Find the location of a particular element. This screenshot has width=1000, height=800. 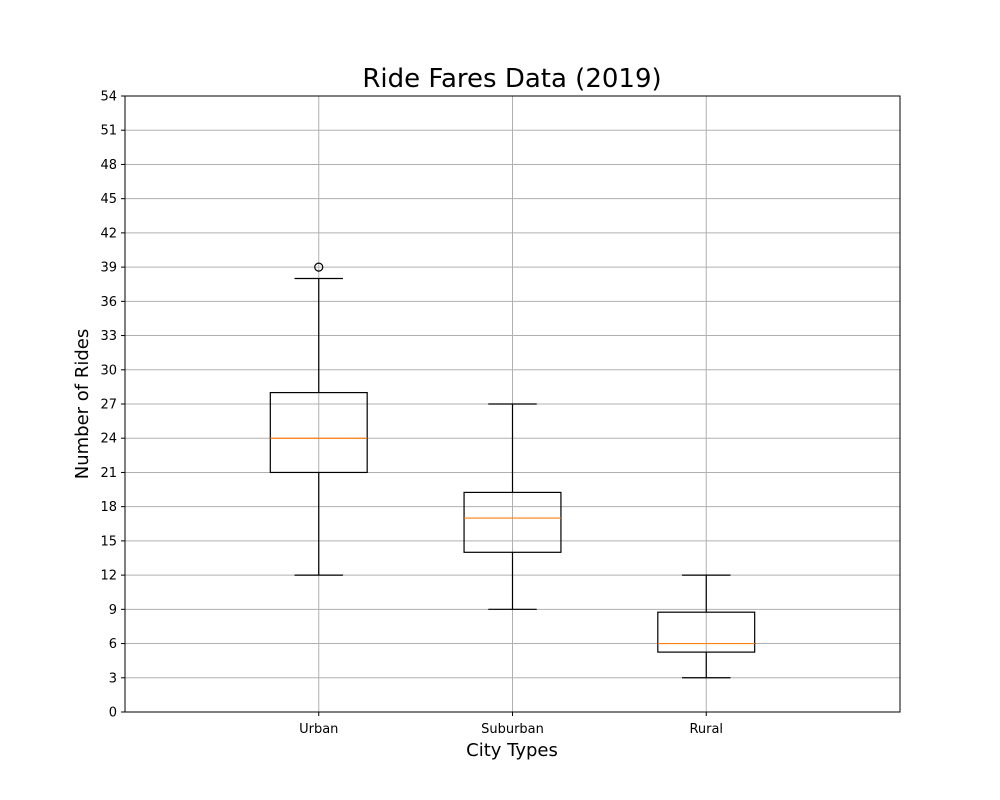

x-tick-label: Urban is located at coordinates (318, 729).